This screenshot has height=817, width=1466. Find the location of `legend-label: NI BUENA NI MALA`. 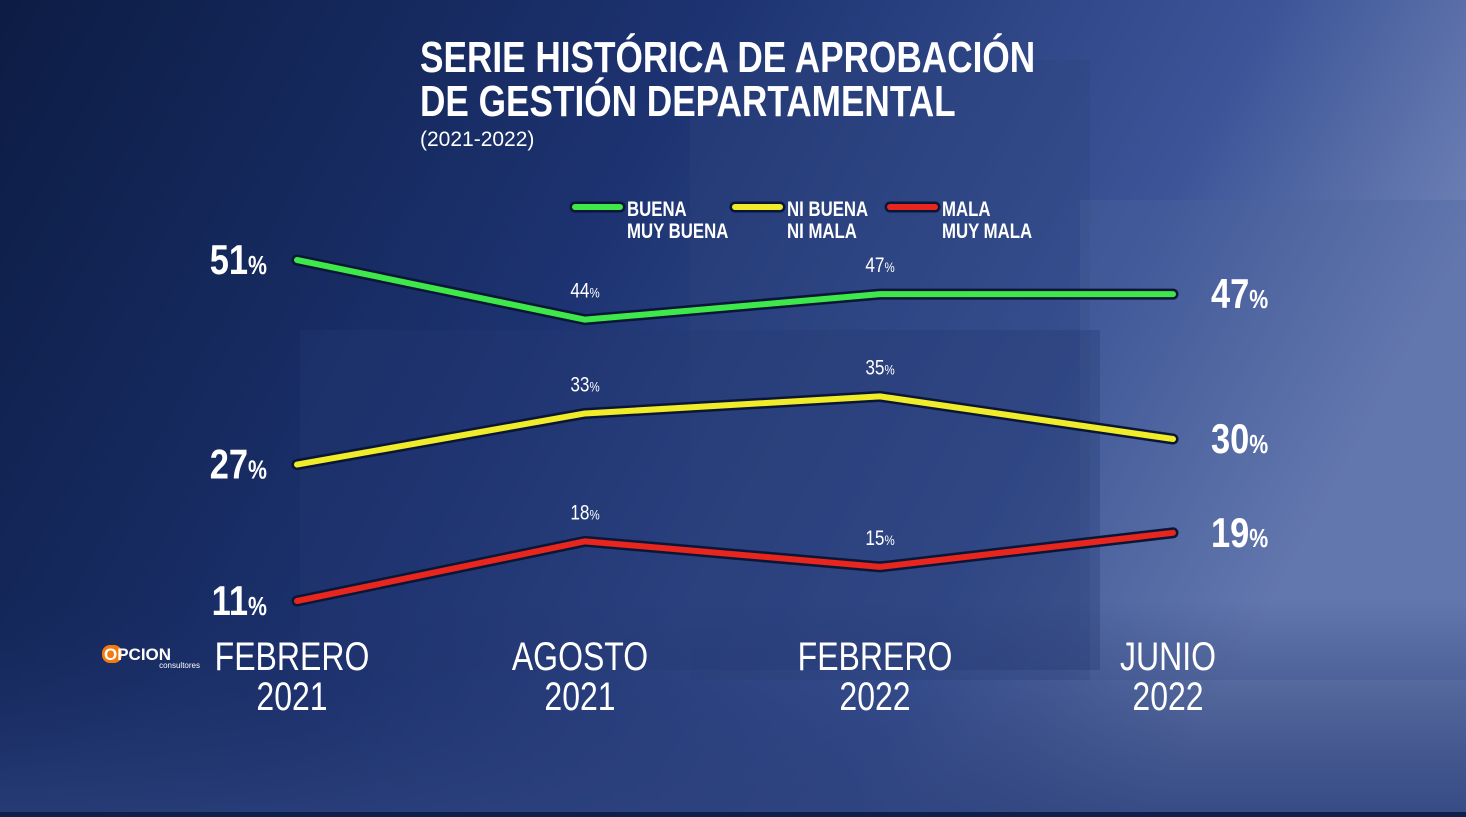

legend-label: NI BUENA NI MALA is located at coordinates (827, 220).